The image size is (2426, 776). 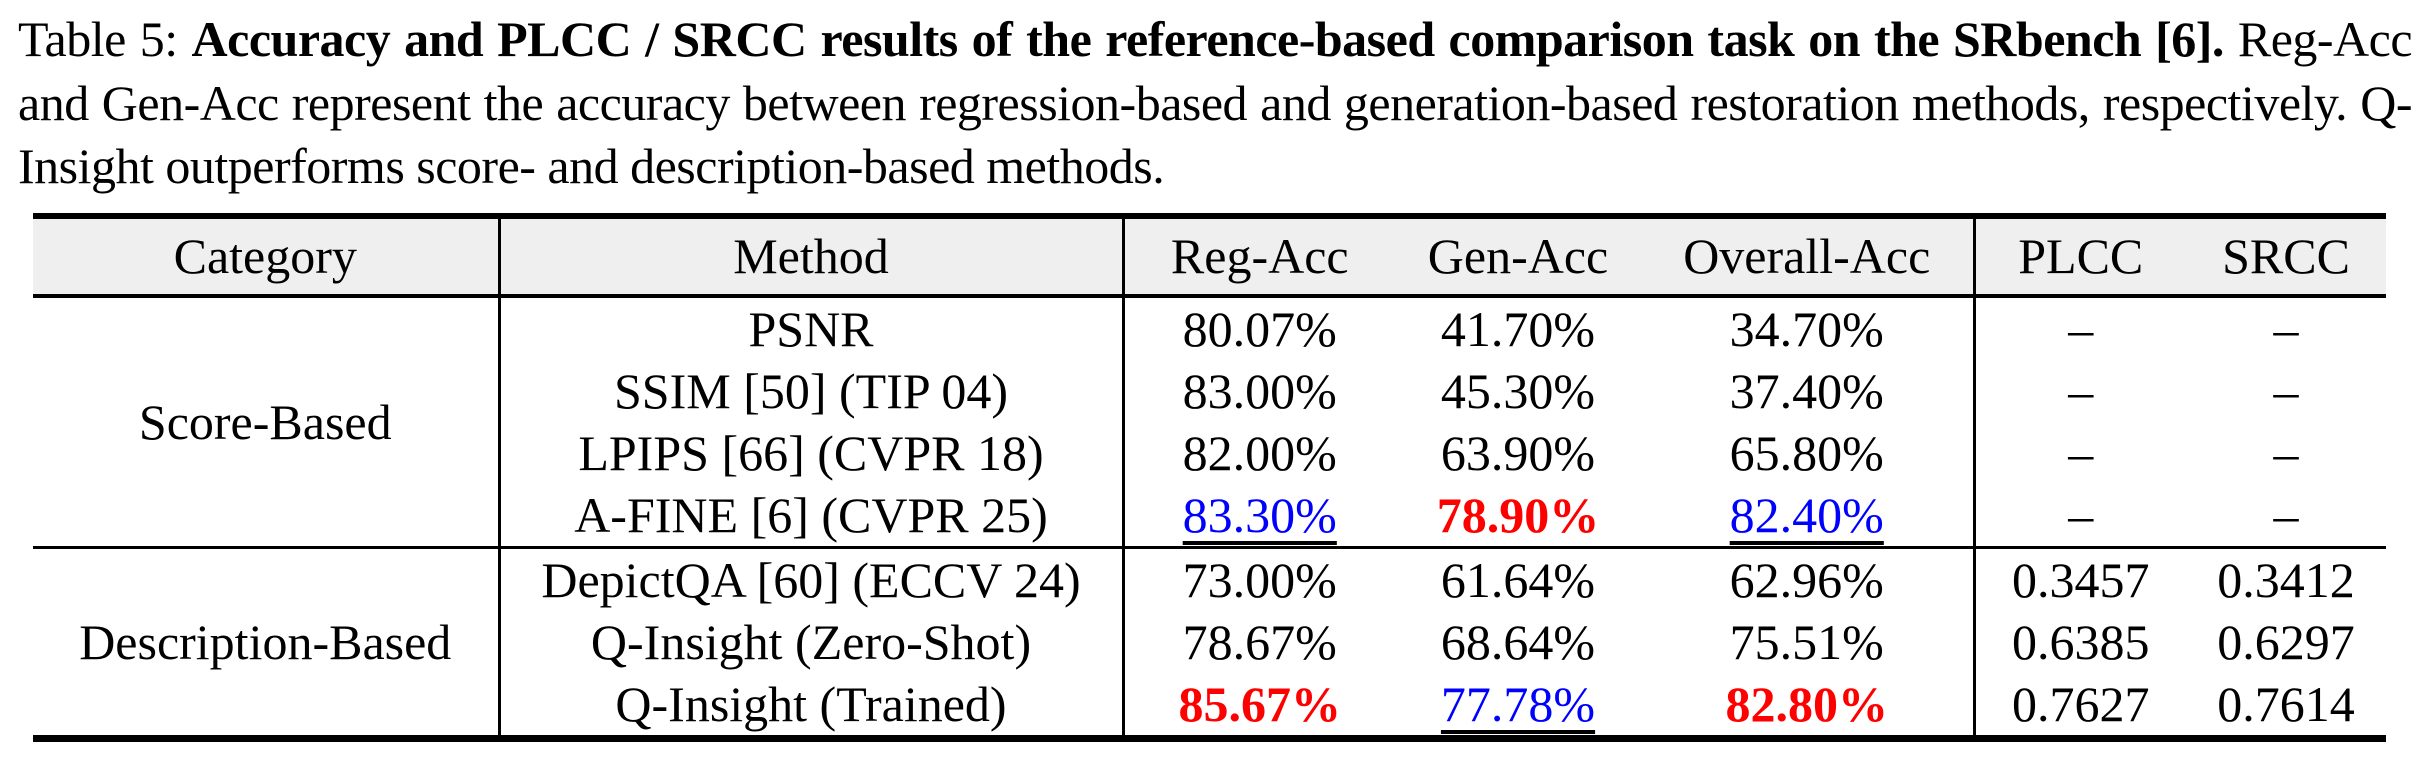 I want to click on srcc-cell: 0.6297, so click(x=2286, y=642).